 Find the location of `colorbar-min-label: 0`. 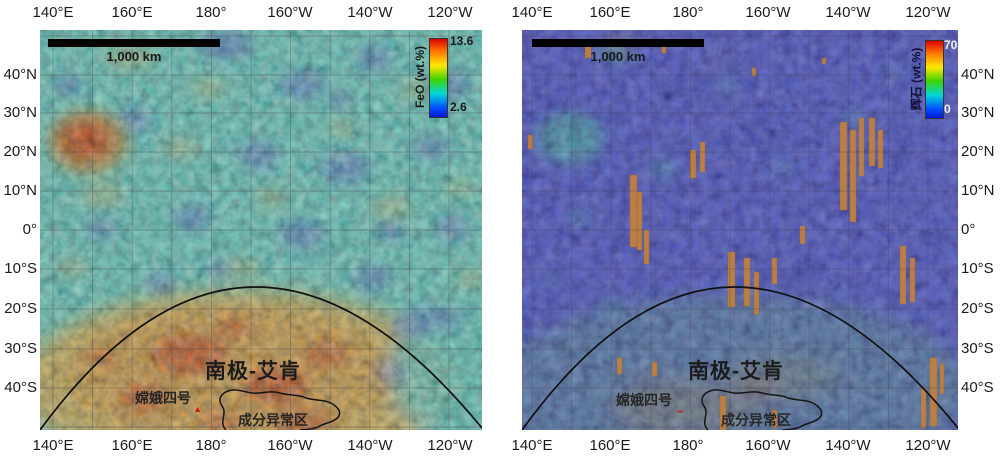

colorbar-min-label: 0 is located at coordinates (947, 109).